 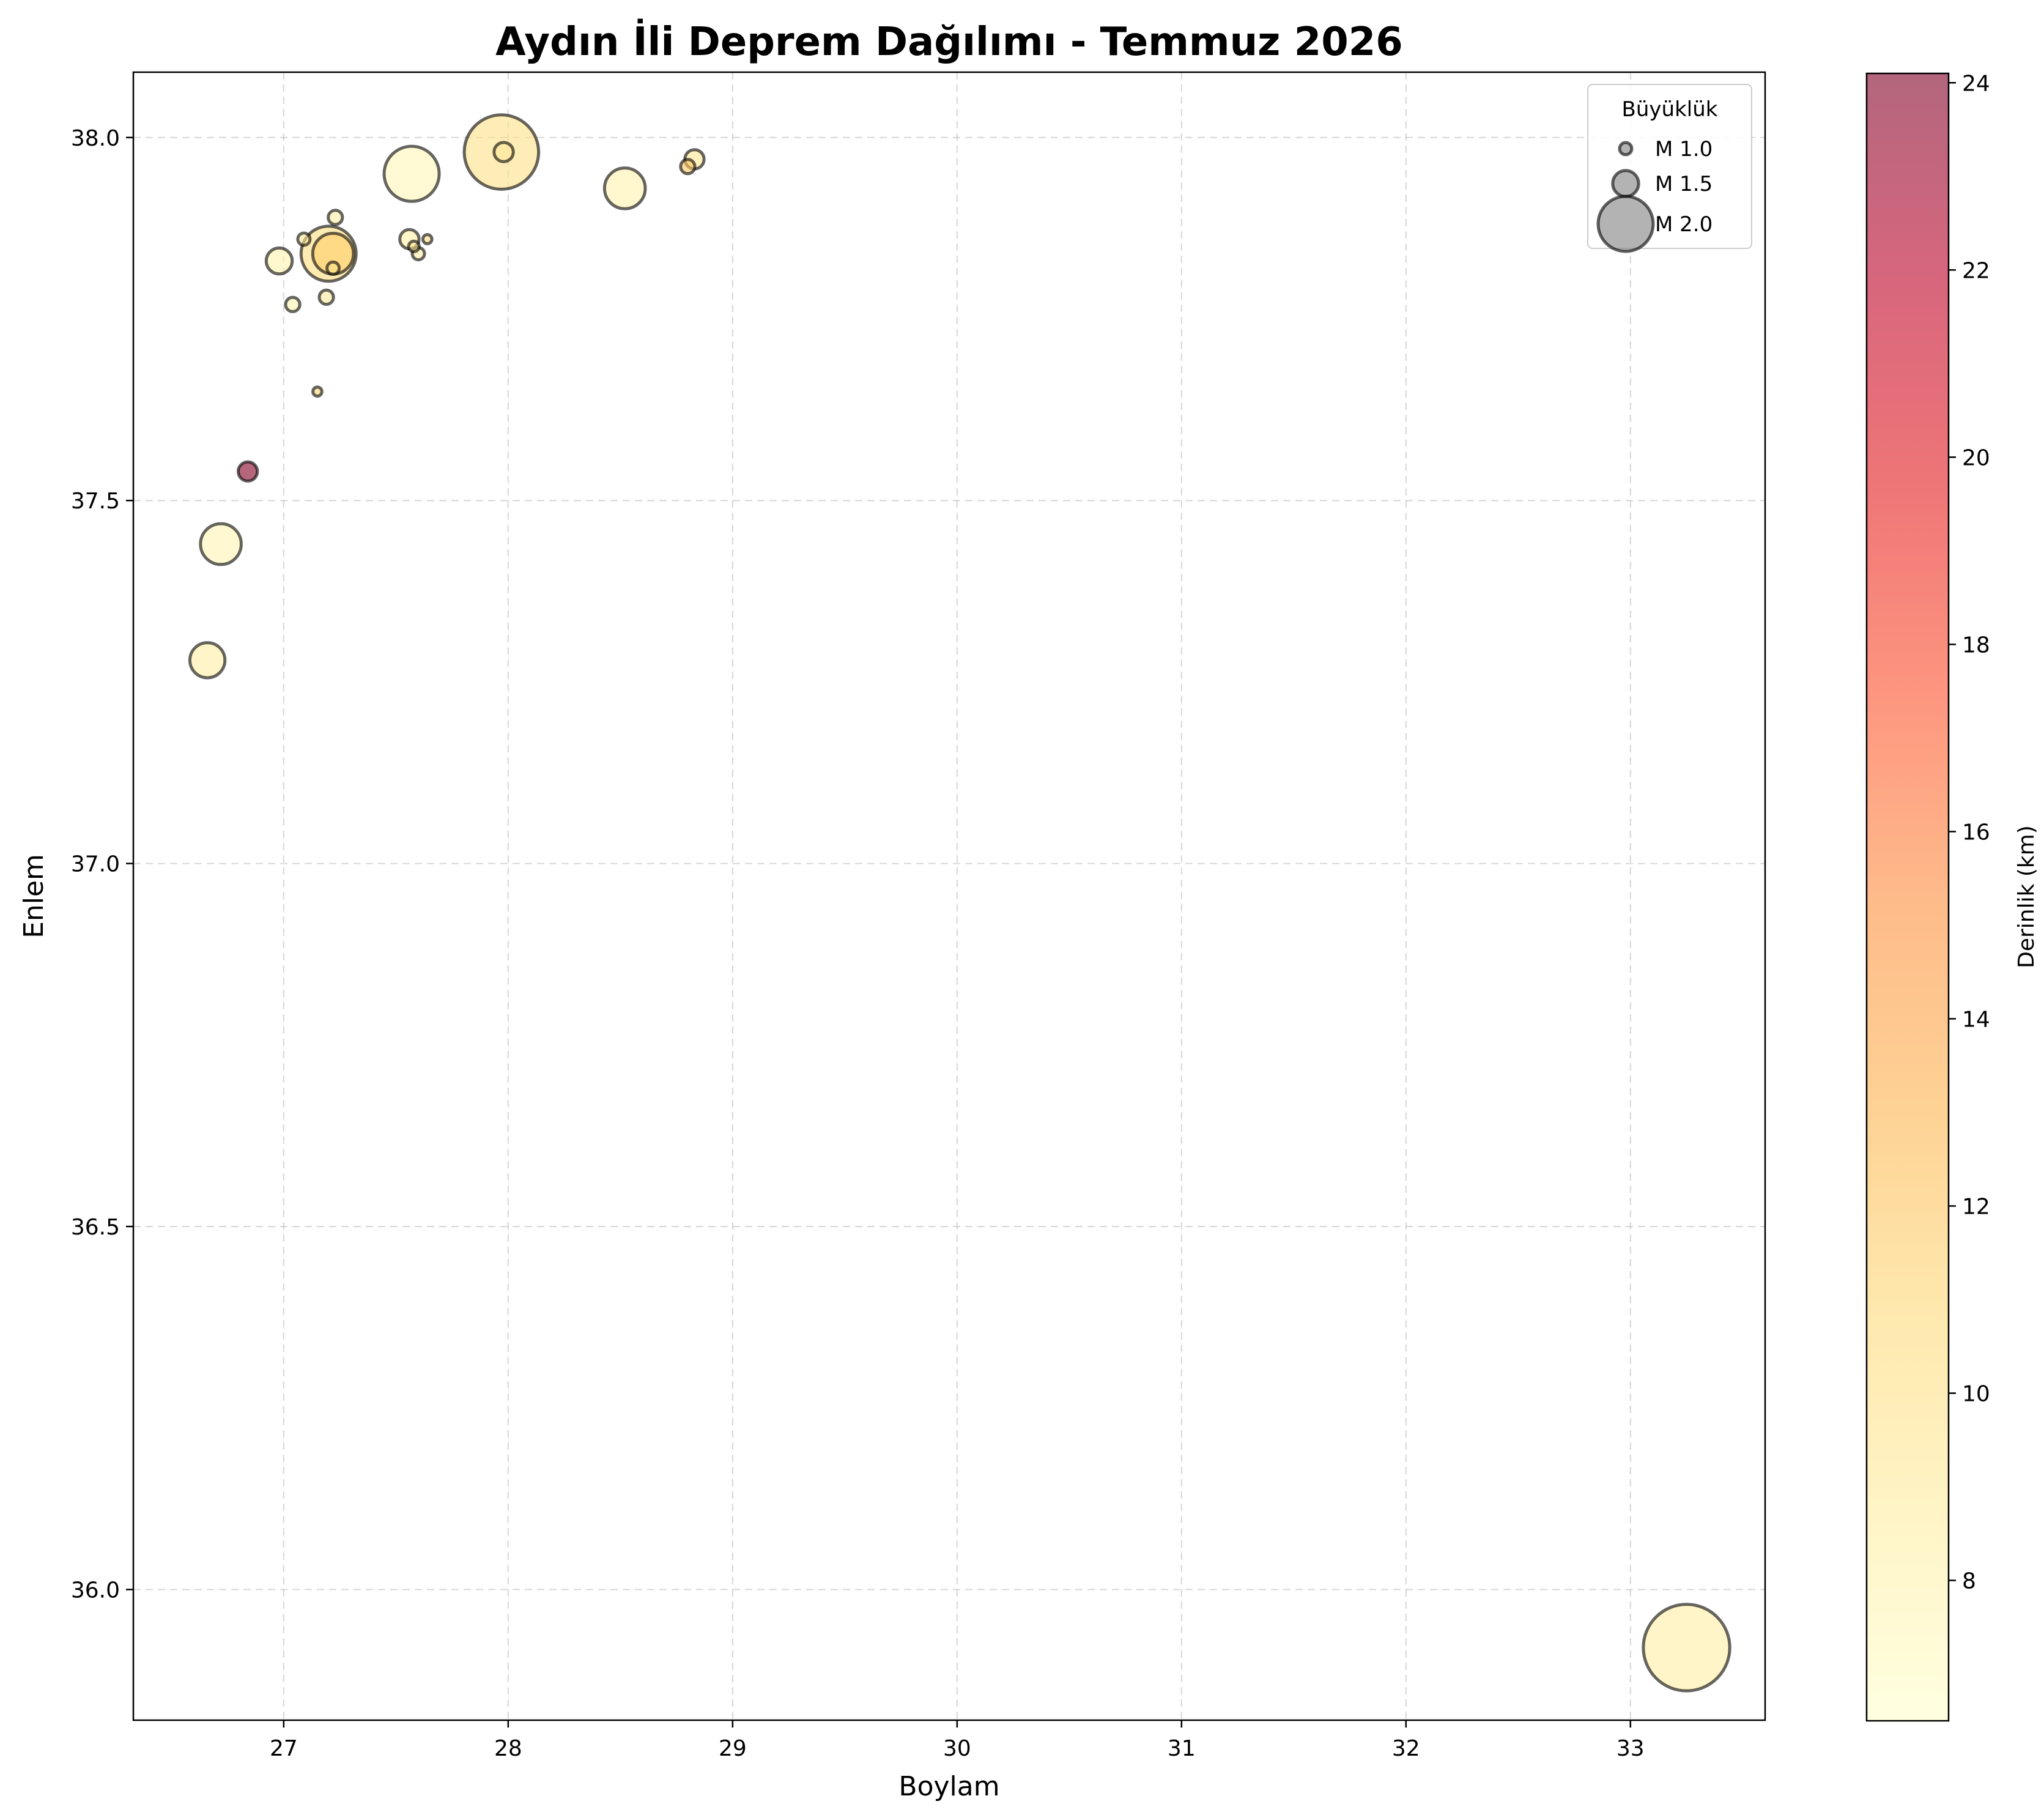 I want to click on colorbar-tick-label: 12, so click(x=1976, y=1206).